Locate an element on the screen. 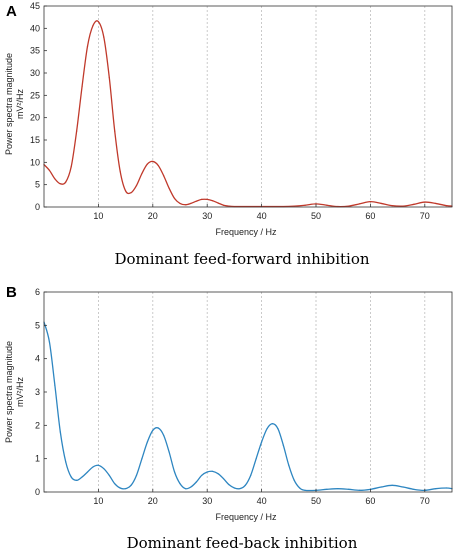 Image resolution: width=454 pixels, height=552 pixels. x-tick-label-a-30: 30 is located at coordinates (207, 216).